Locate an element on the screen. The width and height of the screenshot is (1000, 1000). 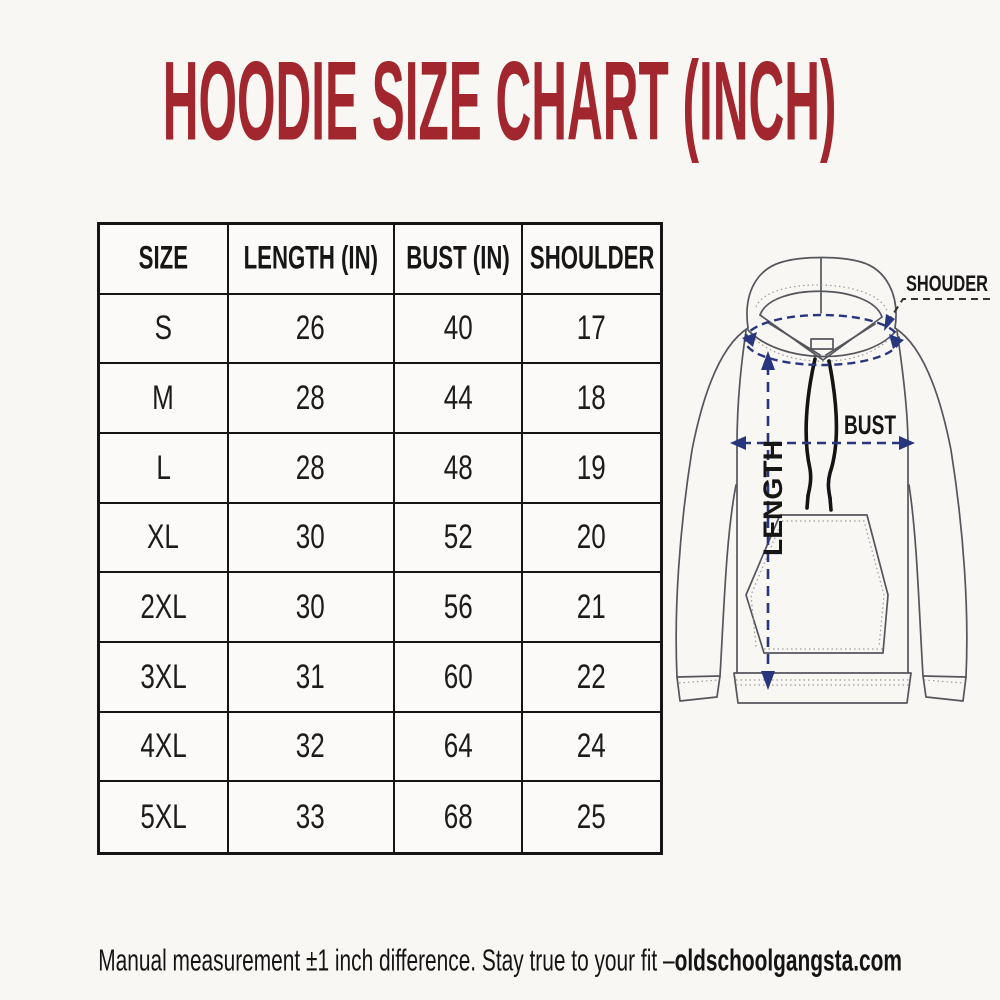
bust-cell: 40 is located at coordinates (459, 329).